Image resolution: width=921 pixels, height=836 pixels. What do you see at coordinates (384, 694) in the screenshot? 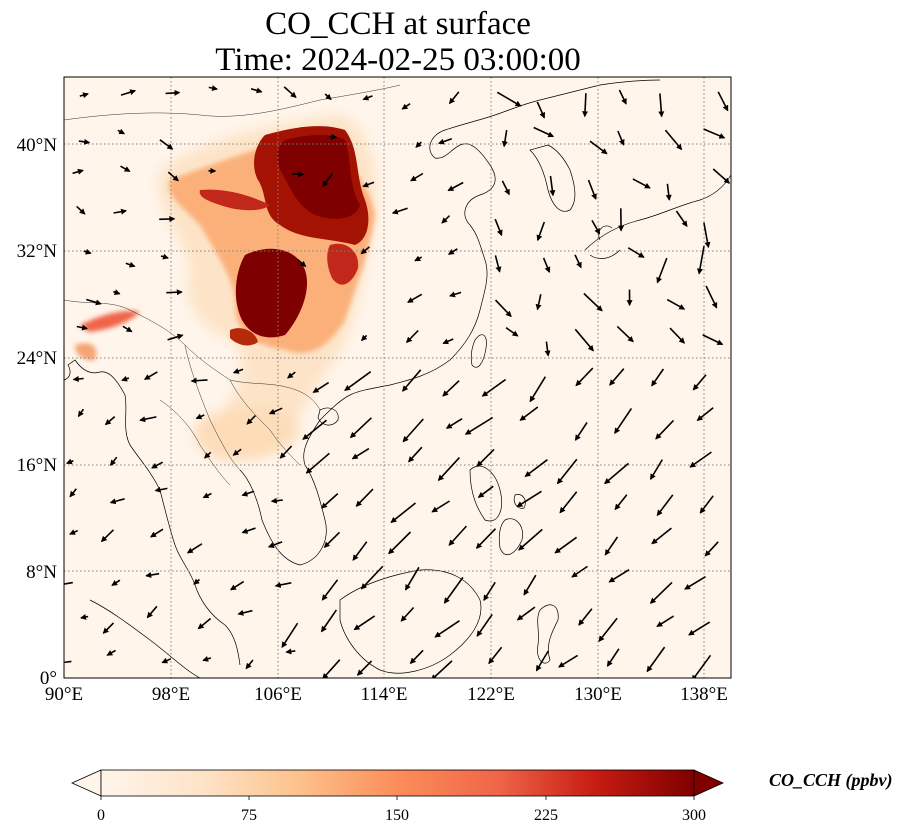
I see `x-tick-label: 114°E` at bounding box center [384, 694].